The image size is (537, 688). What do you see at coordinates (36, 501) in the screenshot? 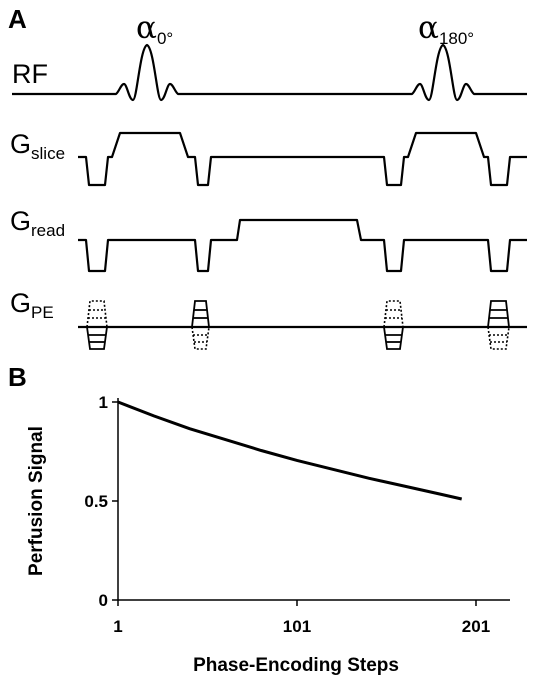
I see `y-axis-title: Perfusion Signal` at bounding box center [36, 501].